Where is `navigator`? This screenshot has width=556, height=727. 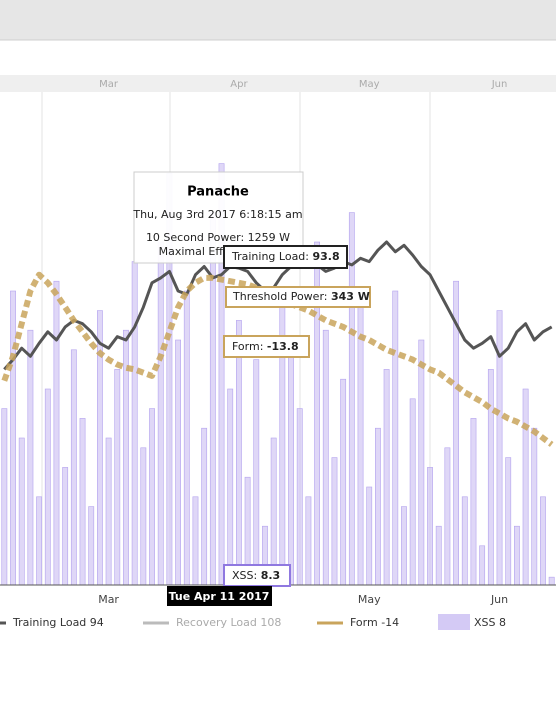 navigator is located at coordinates (278, 83).